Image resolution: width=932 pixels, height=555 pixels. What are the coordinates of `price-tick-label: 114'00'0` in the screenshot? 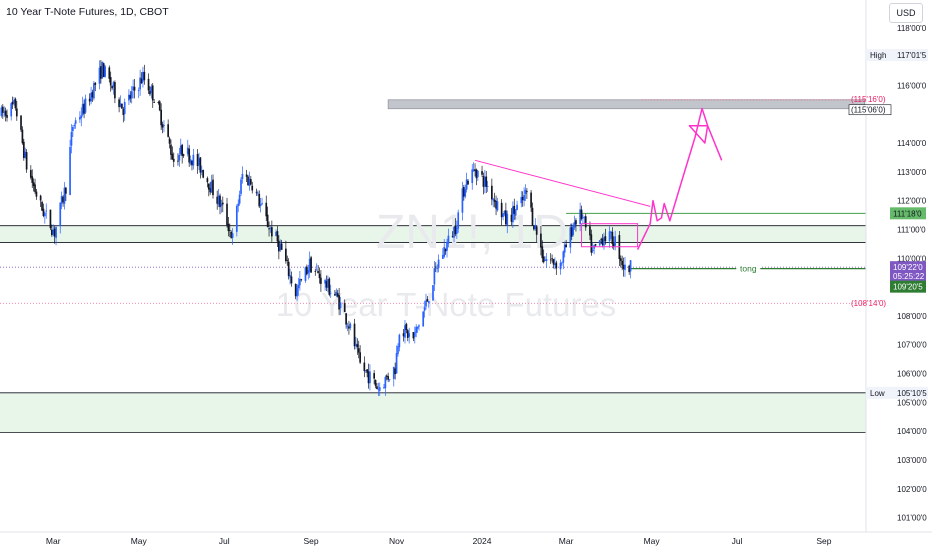 It's located at (912, 143).